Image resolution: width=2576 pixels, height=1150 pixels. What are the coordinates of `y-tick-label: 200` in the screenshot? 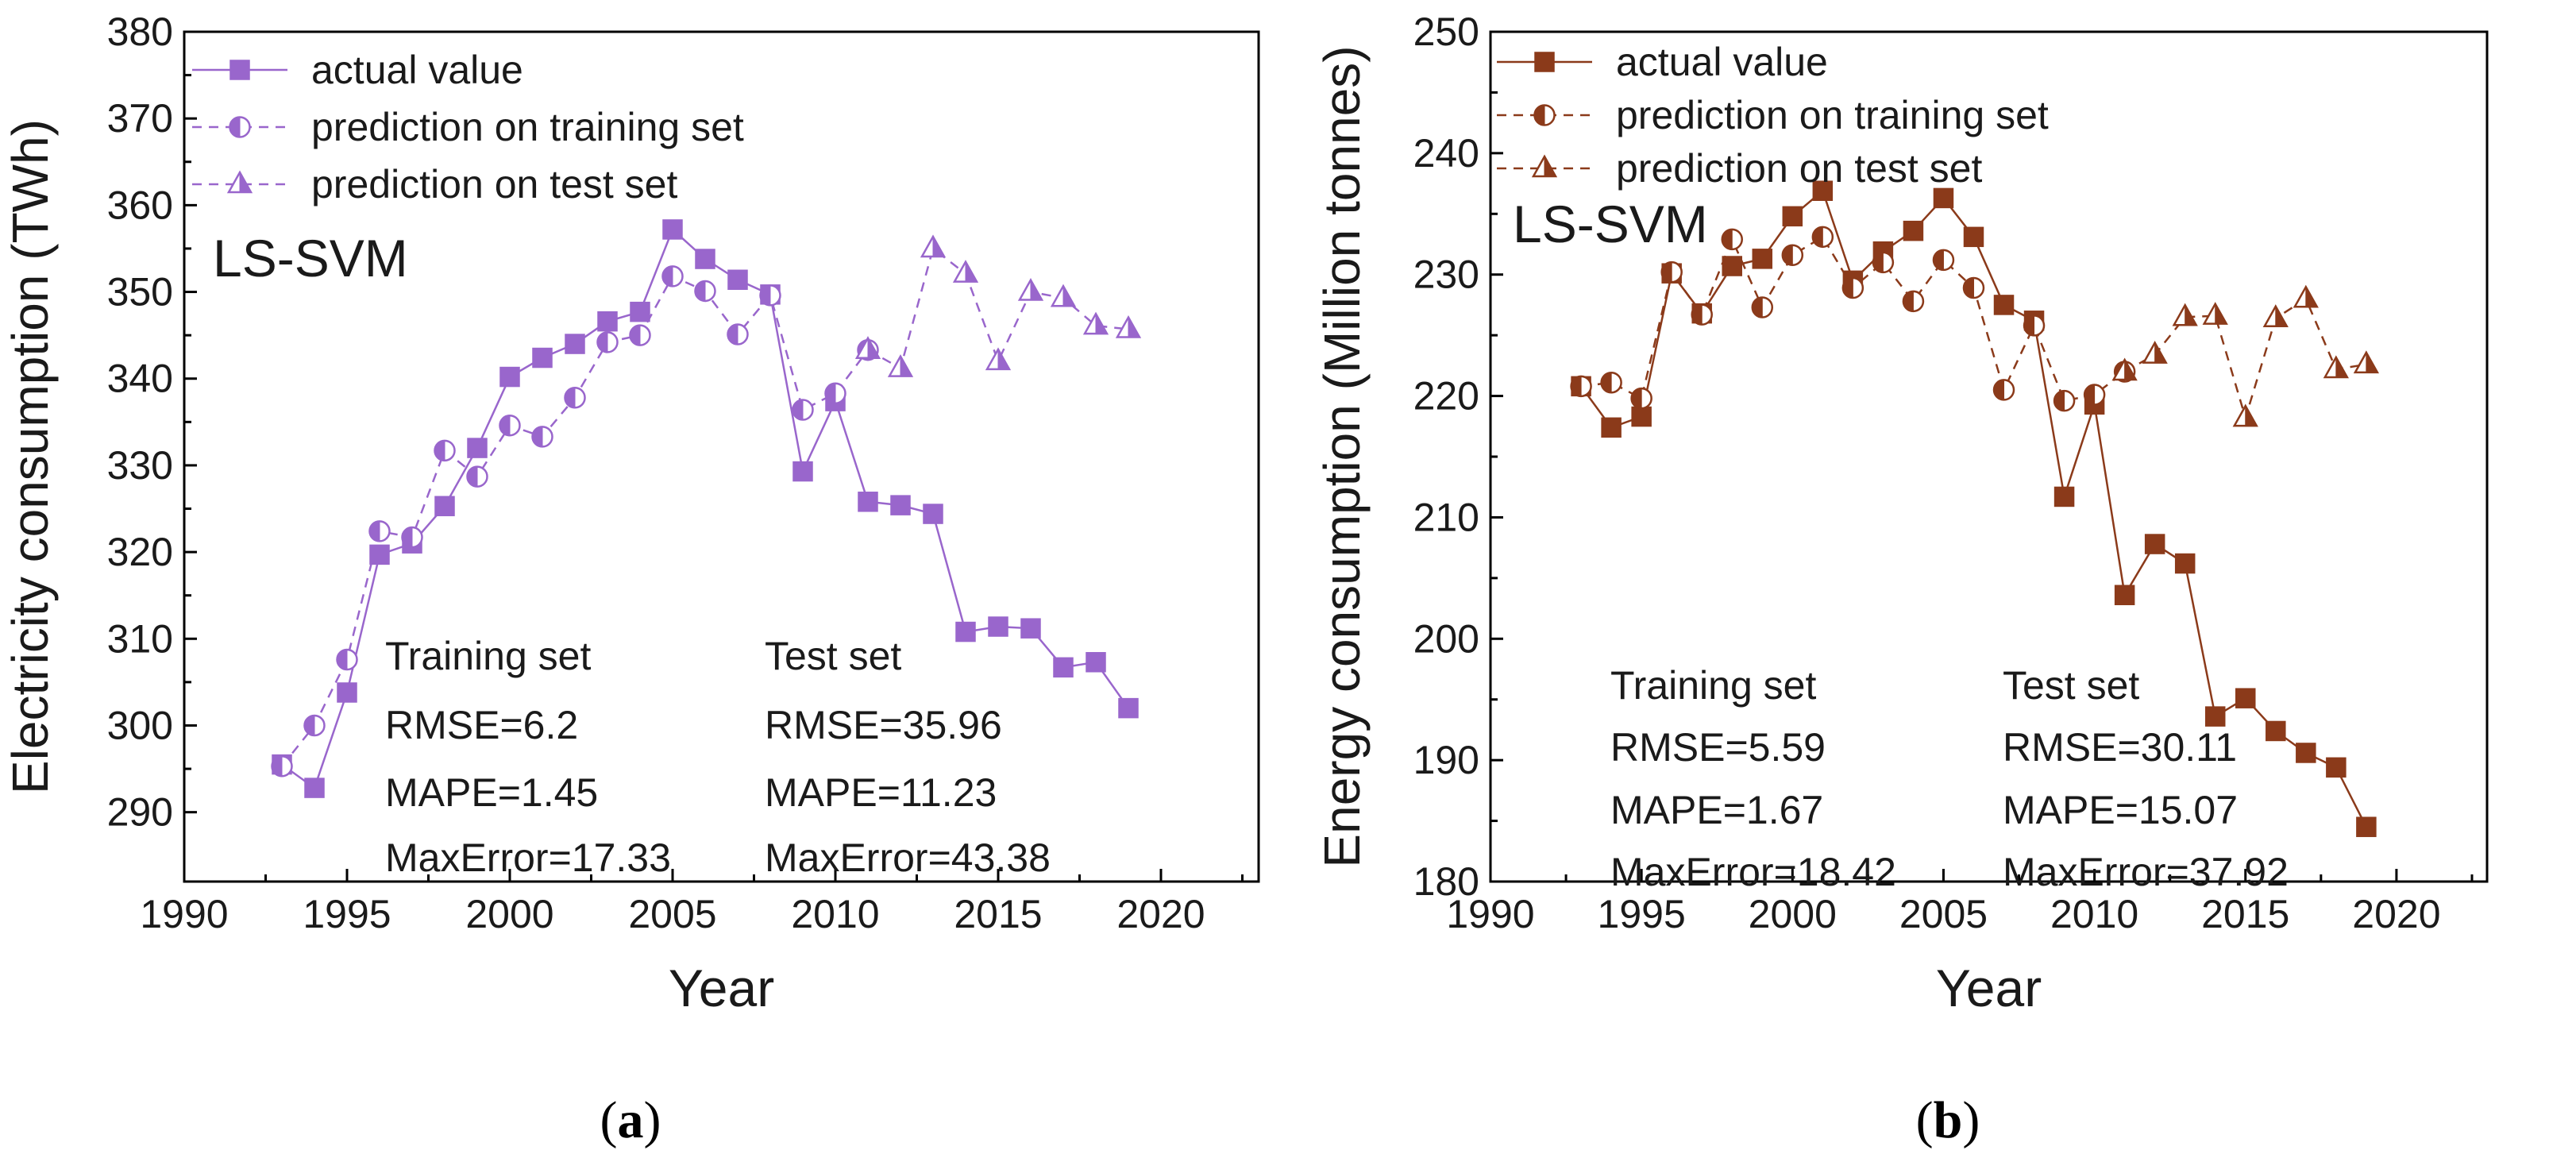 It's located at (1446, 638).